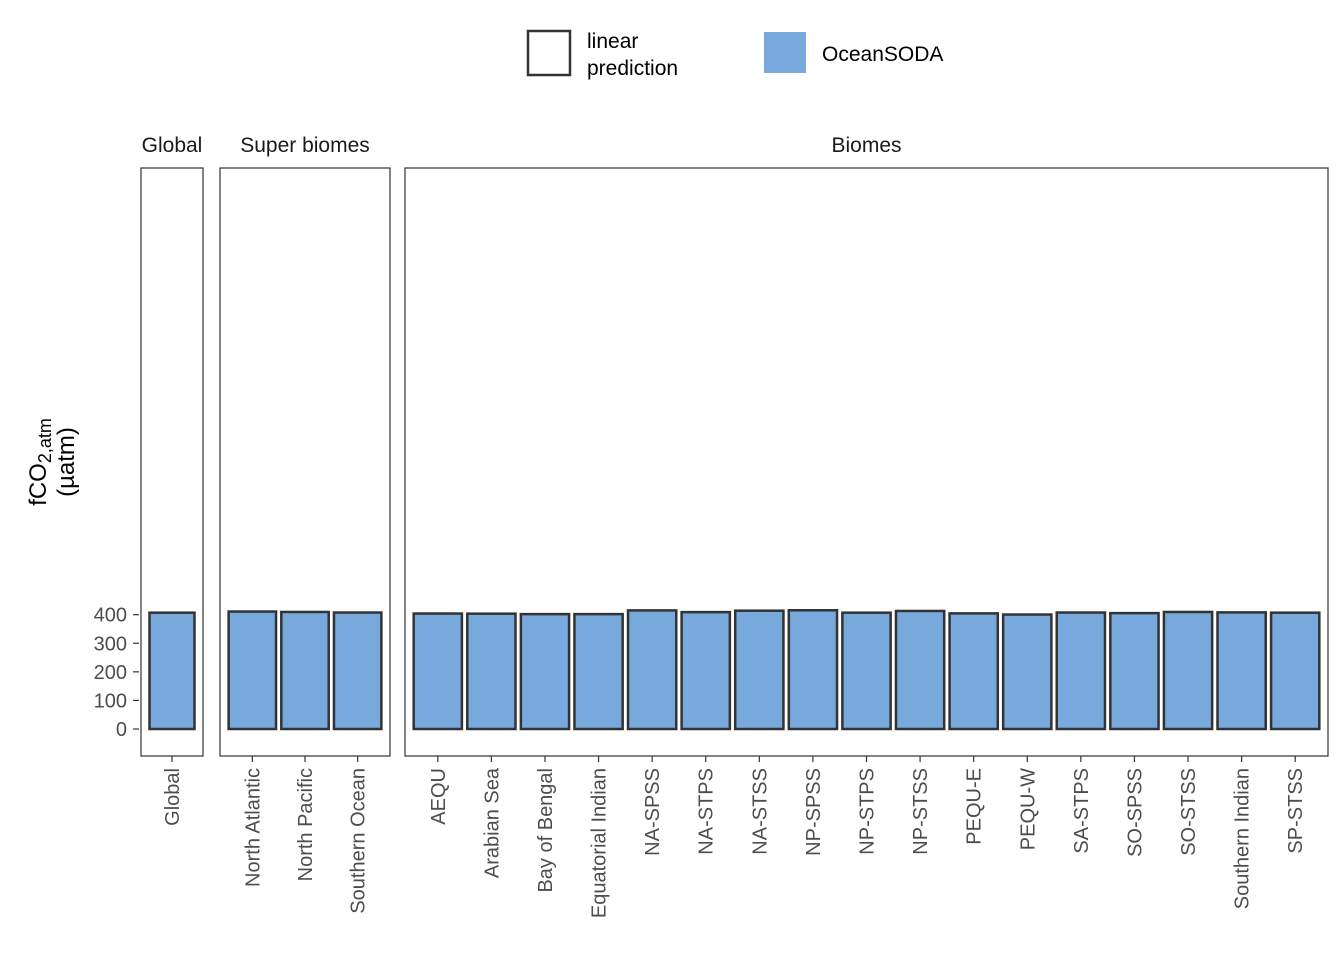  I want to click on bar-oceansoda-southern-indian, so click(1241, 670).